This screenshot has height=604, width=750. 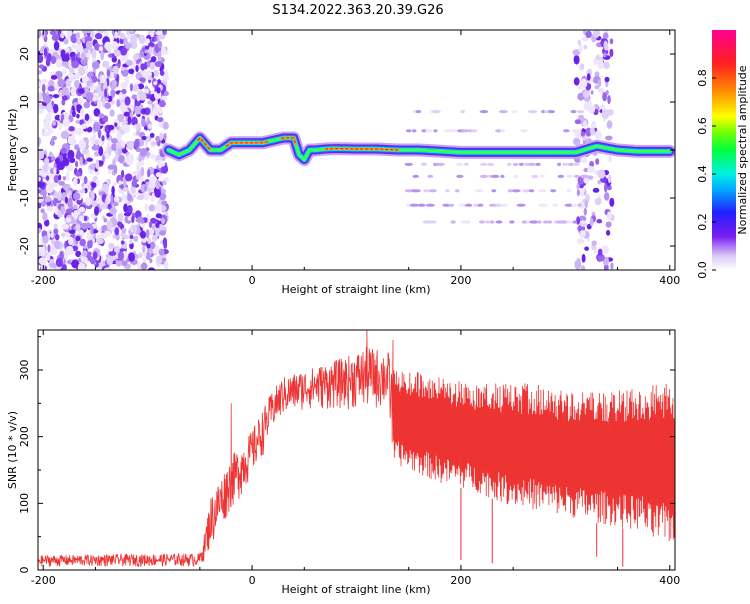 I want to click on spectrogram-y-axis-label: Frequency (Hz), so click(x=12, y=150).